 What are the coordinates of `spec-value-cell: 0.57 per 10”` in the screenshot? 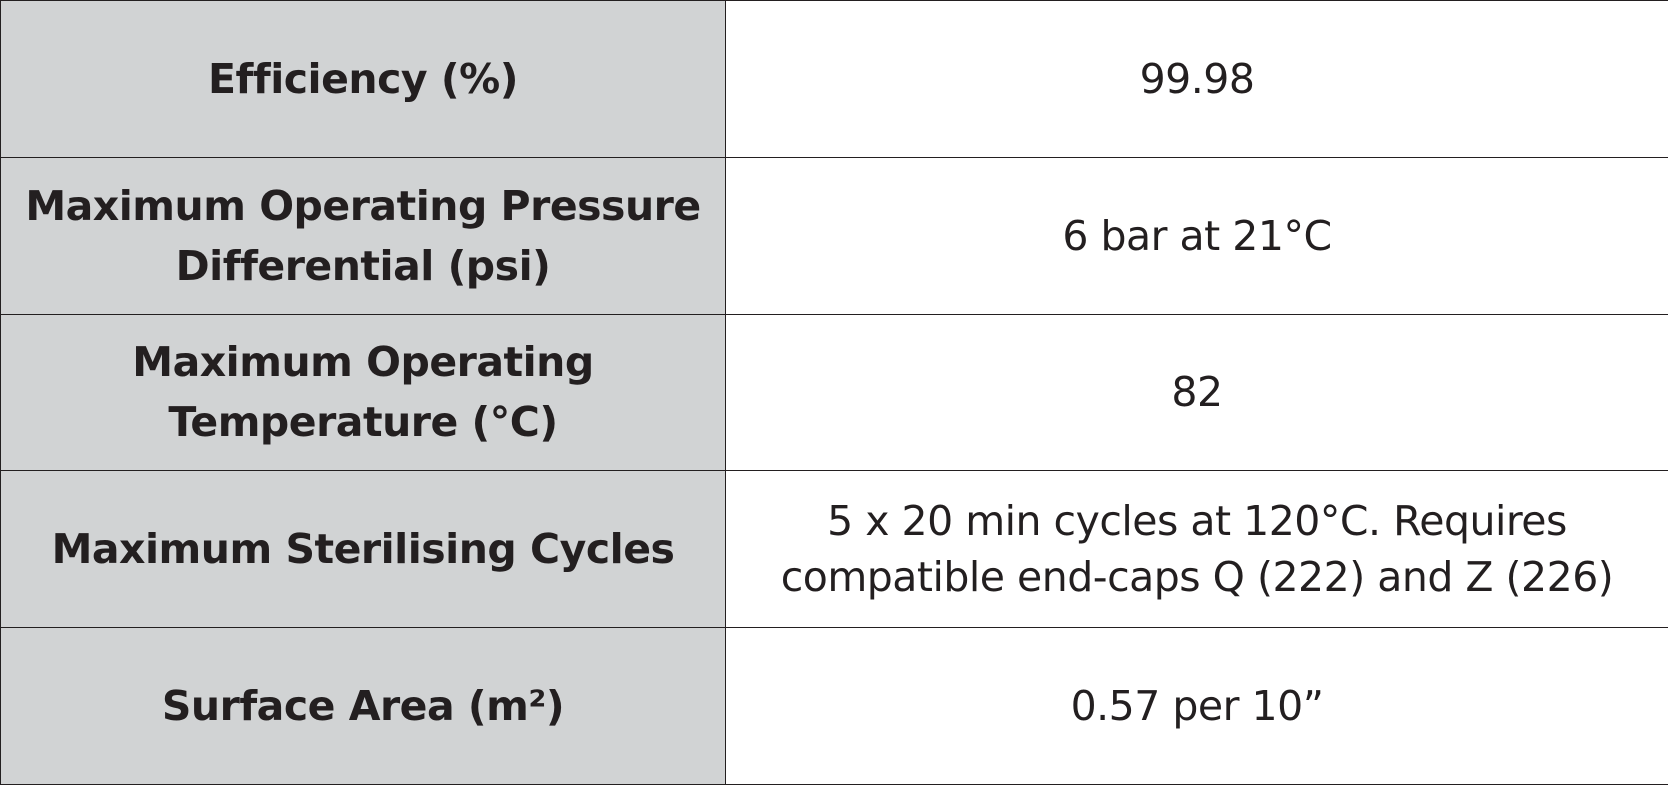 It's located at (1197, 706).